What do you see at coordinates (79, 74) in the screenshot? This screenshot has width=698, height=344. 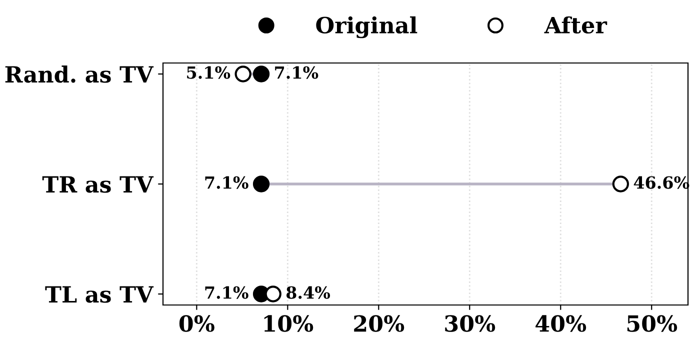 I see `y-tick-label: Rand. as TV` at bounding box center [79, 74].